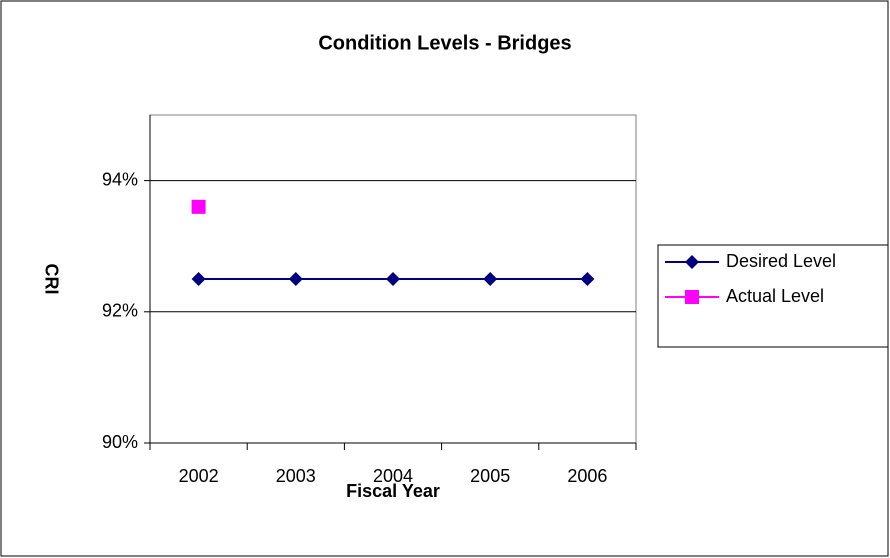  Describe the element at coordinates (781, 261) in the screenshot. I see `legend-label: Desired Level` at that location.